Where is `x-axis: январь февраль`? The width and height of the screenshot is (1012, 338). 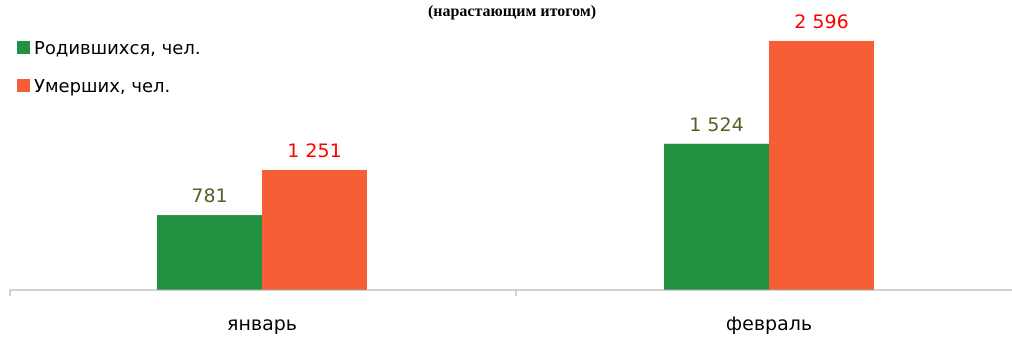 x-axis: январь февраль is located at coordinates (510, 312).